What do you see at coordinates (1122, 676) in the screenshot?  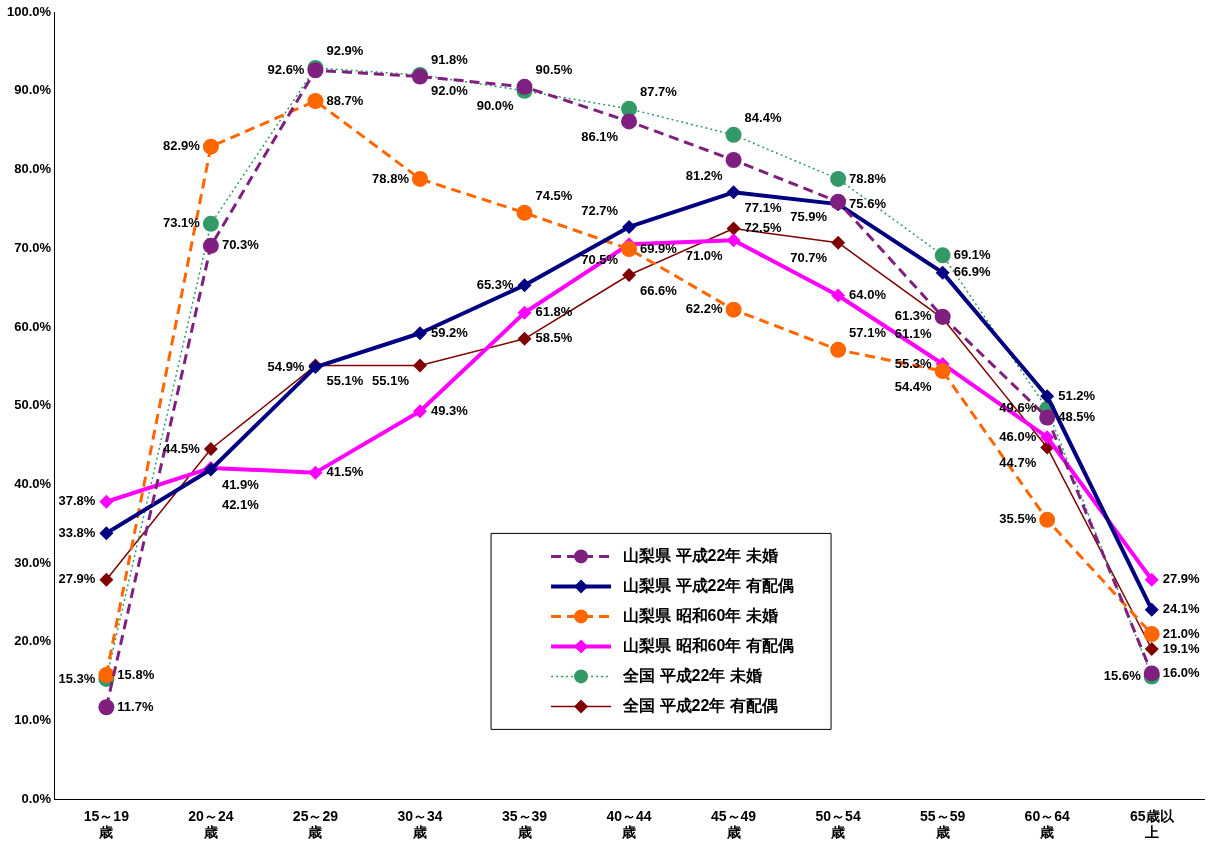 I see `data-label: 15.6%` at bounding box center [1122, 676].